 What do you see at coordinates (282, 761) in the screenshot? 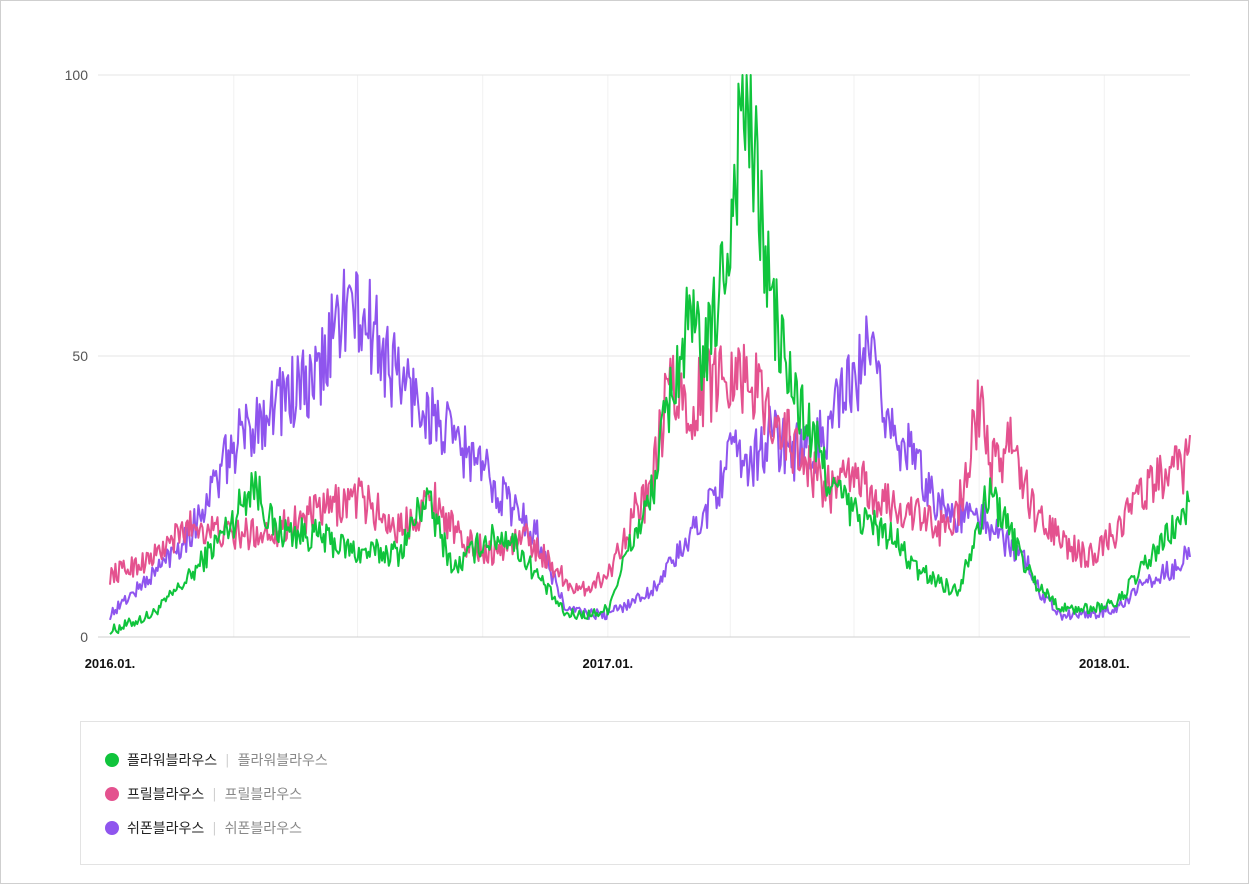
I see `legend-series-keywords: 플라워블라우스` at bounding box center [282, 761].